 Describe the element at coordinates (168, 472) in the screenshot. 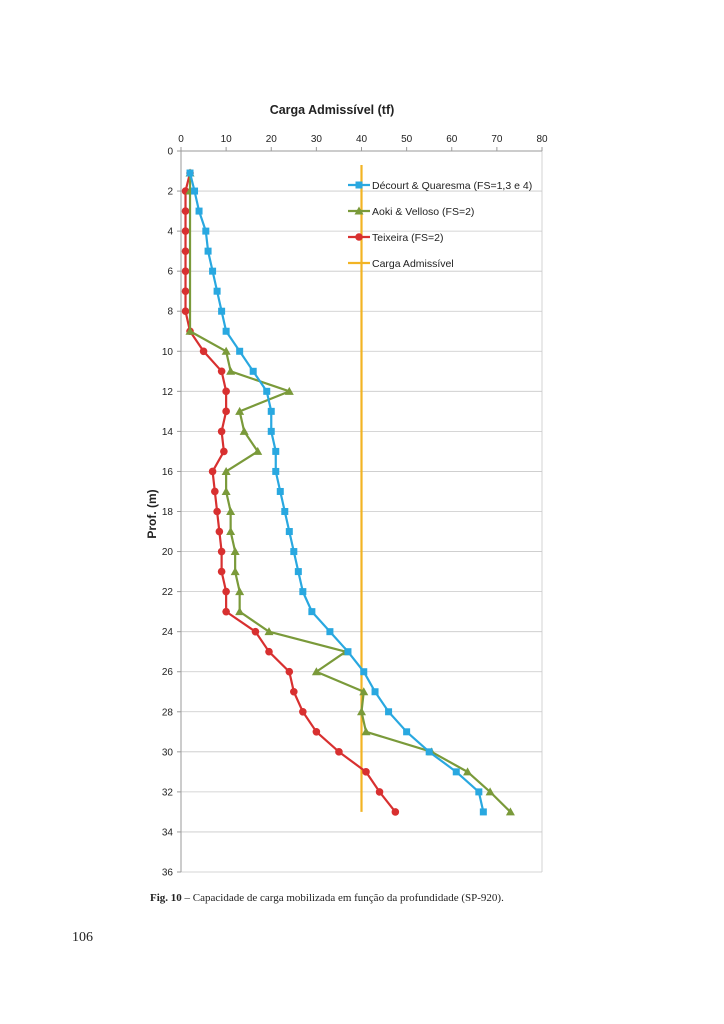

I see `y-tick-label: 16` at that location.